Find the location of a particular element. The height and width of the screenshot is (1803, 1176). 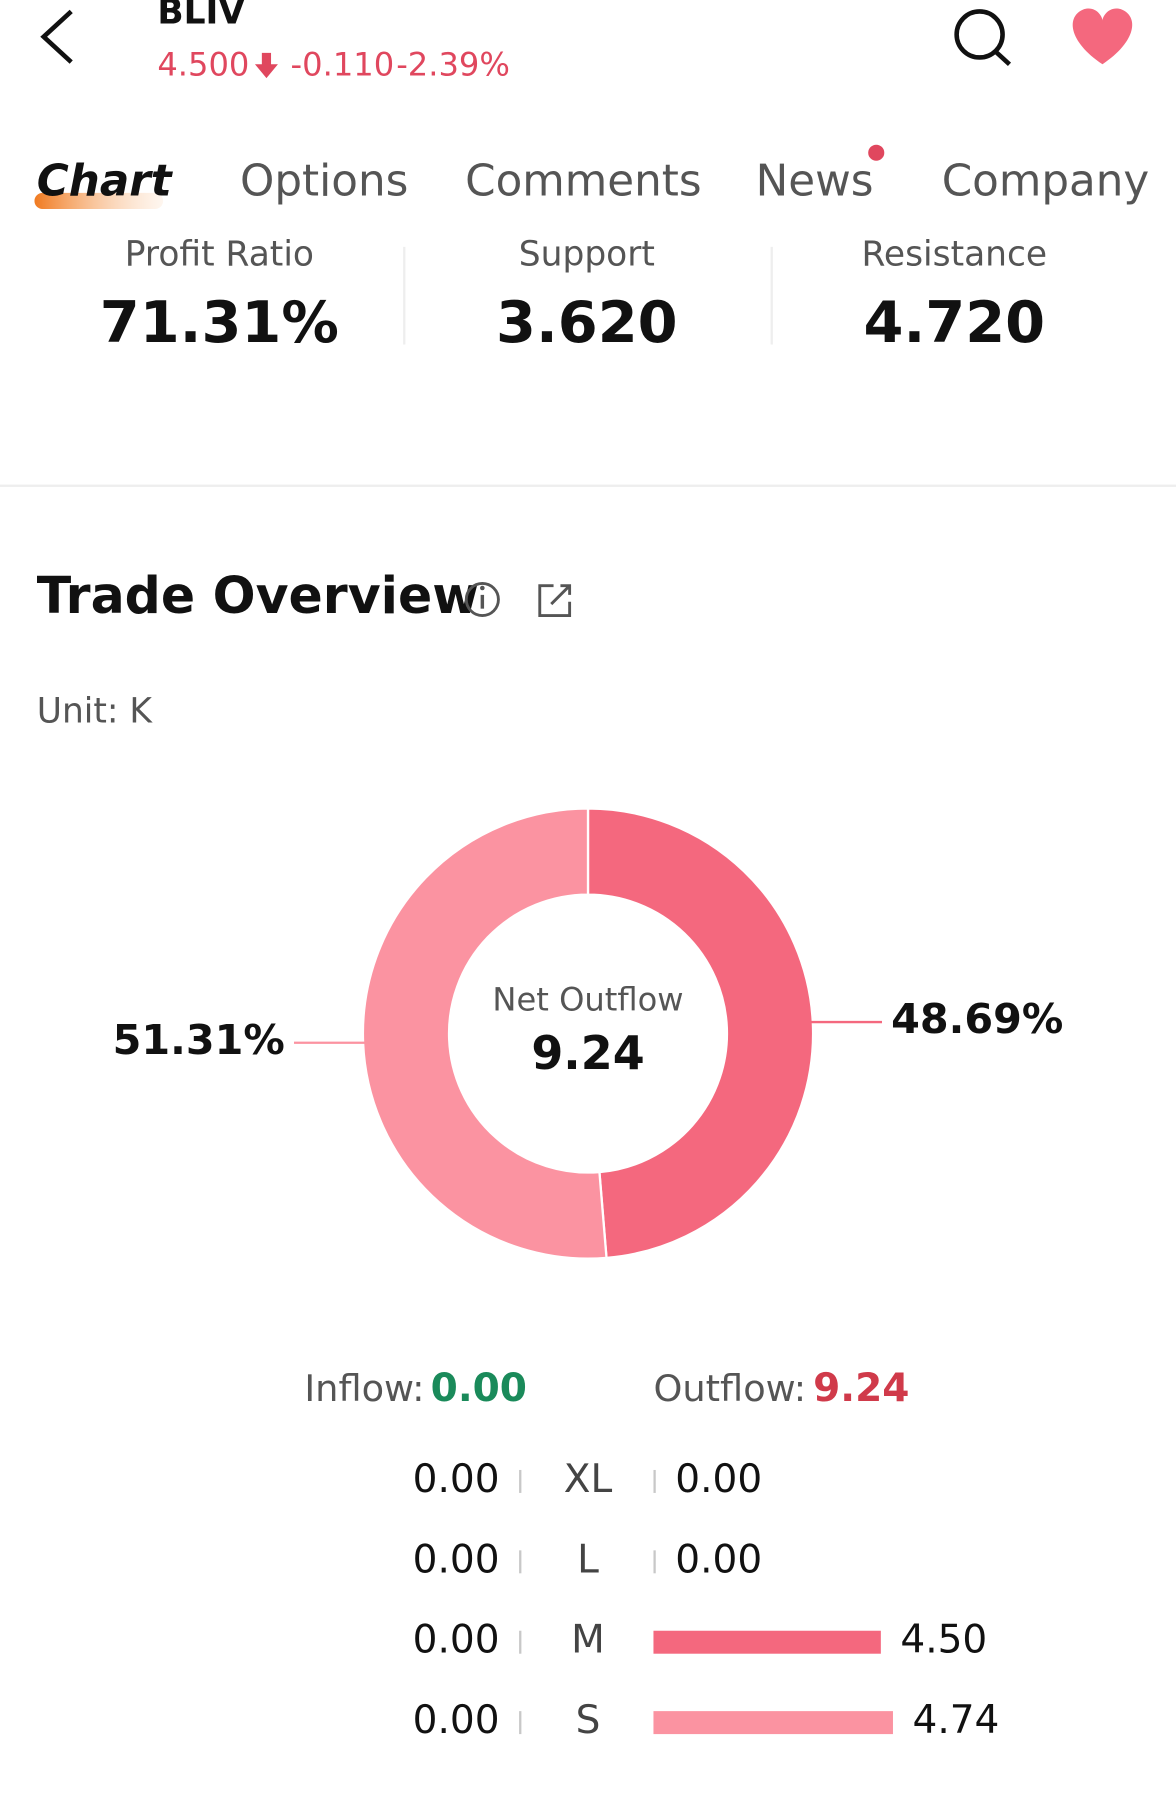

section-divider is located at coordinates (588, 485).